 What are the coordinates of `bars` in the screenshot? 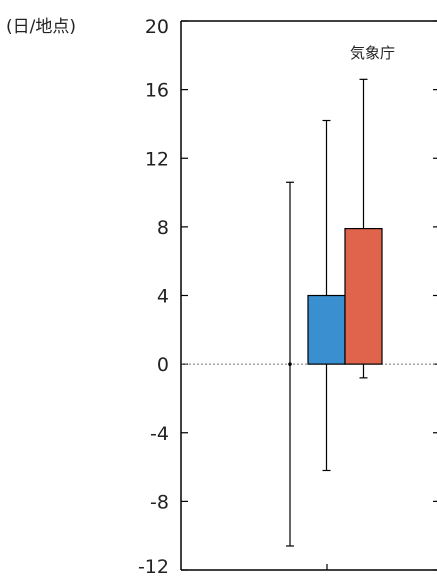 It's located at (345, 296).